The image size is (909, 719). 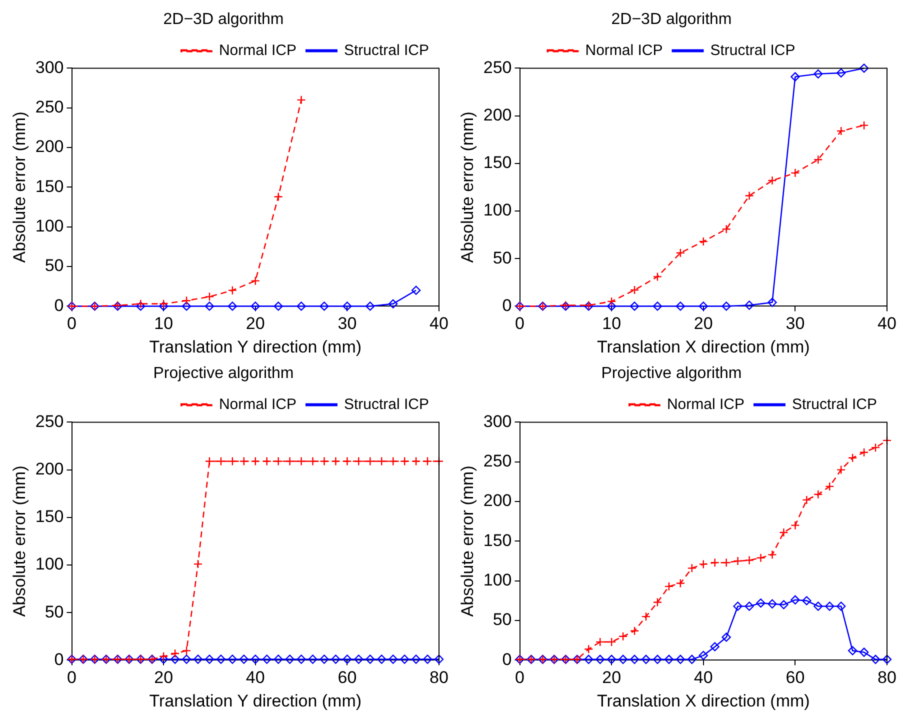 What do you see at coordinates (703, 346) in the screenshot?
I see `x-axis-title: Translation X direction (mm)` at bounding box center [703, 346].